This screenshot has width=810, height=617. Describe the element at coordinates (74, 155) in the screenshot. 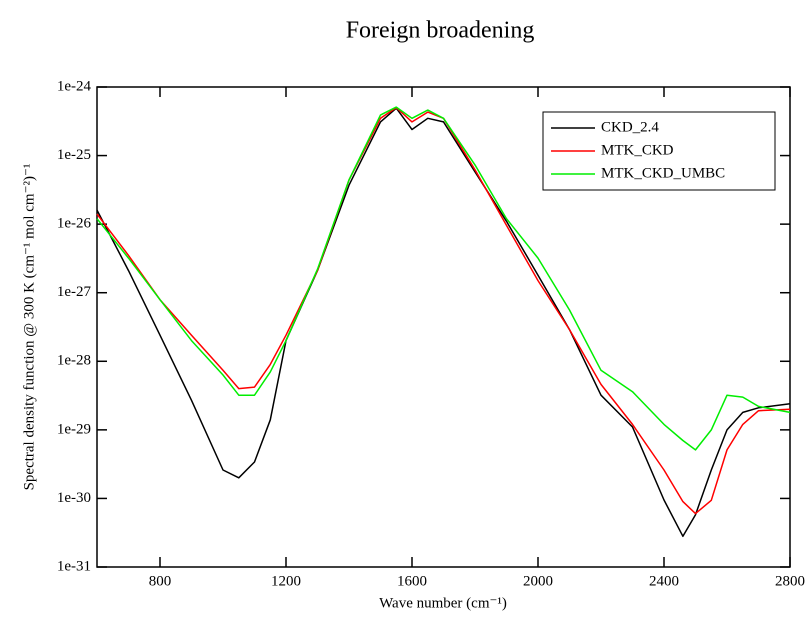

I see `y-tick-label: 1e-25` at that location.